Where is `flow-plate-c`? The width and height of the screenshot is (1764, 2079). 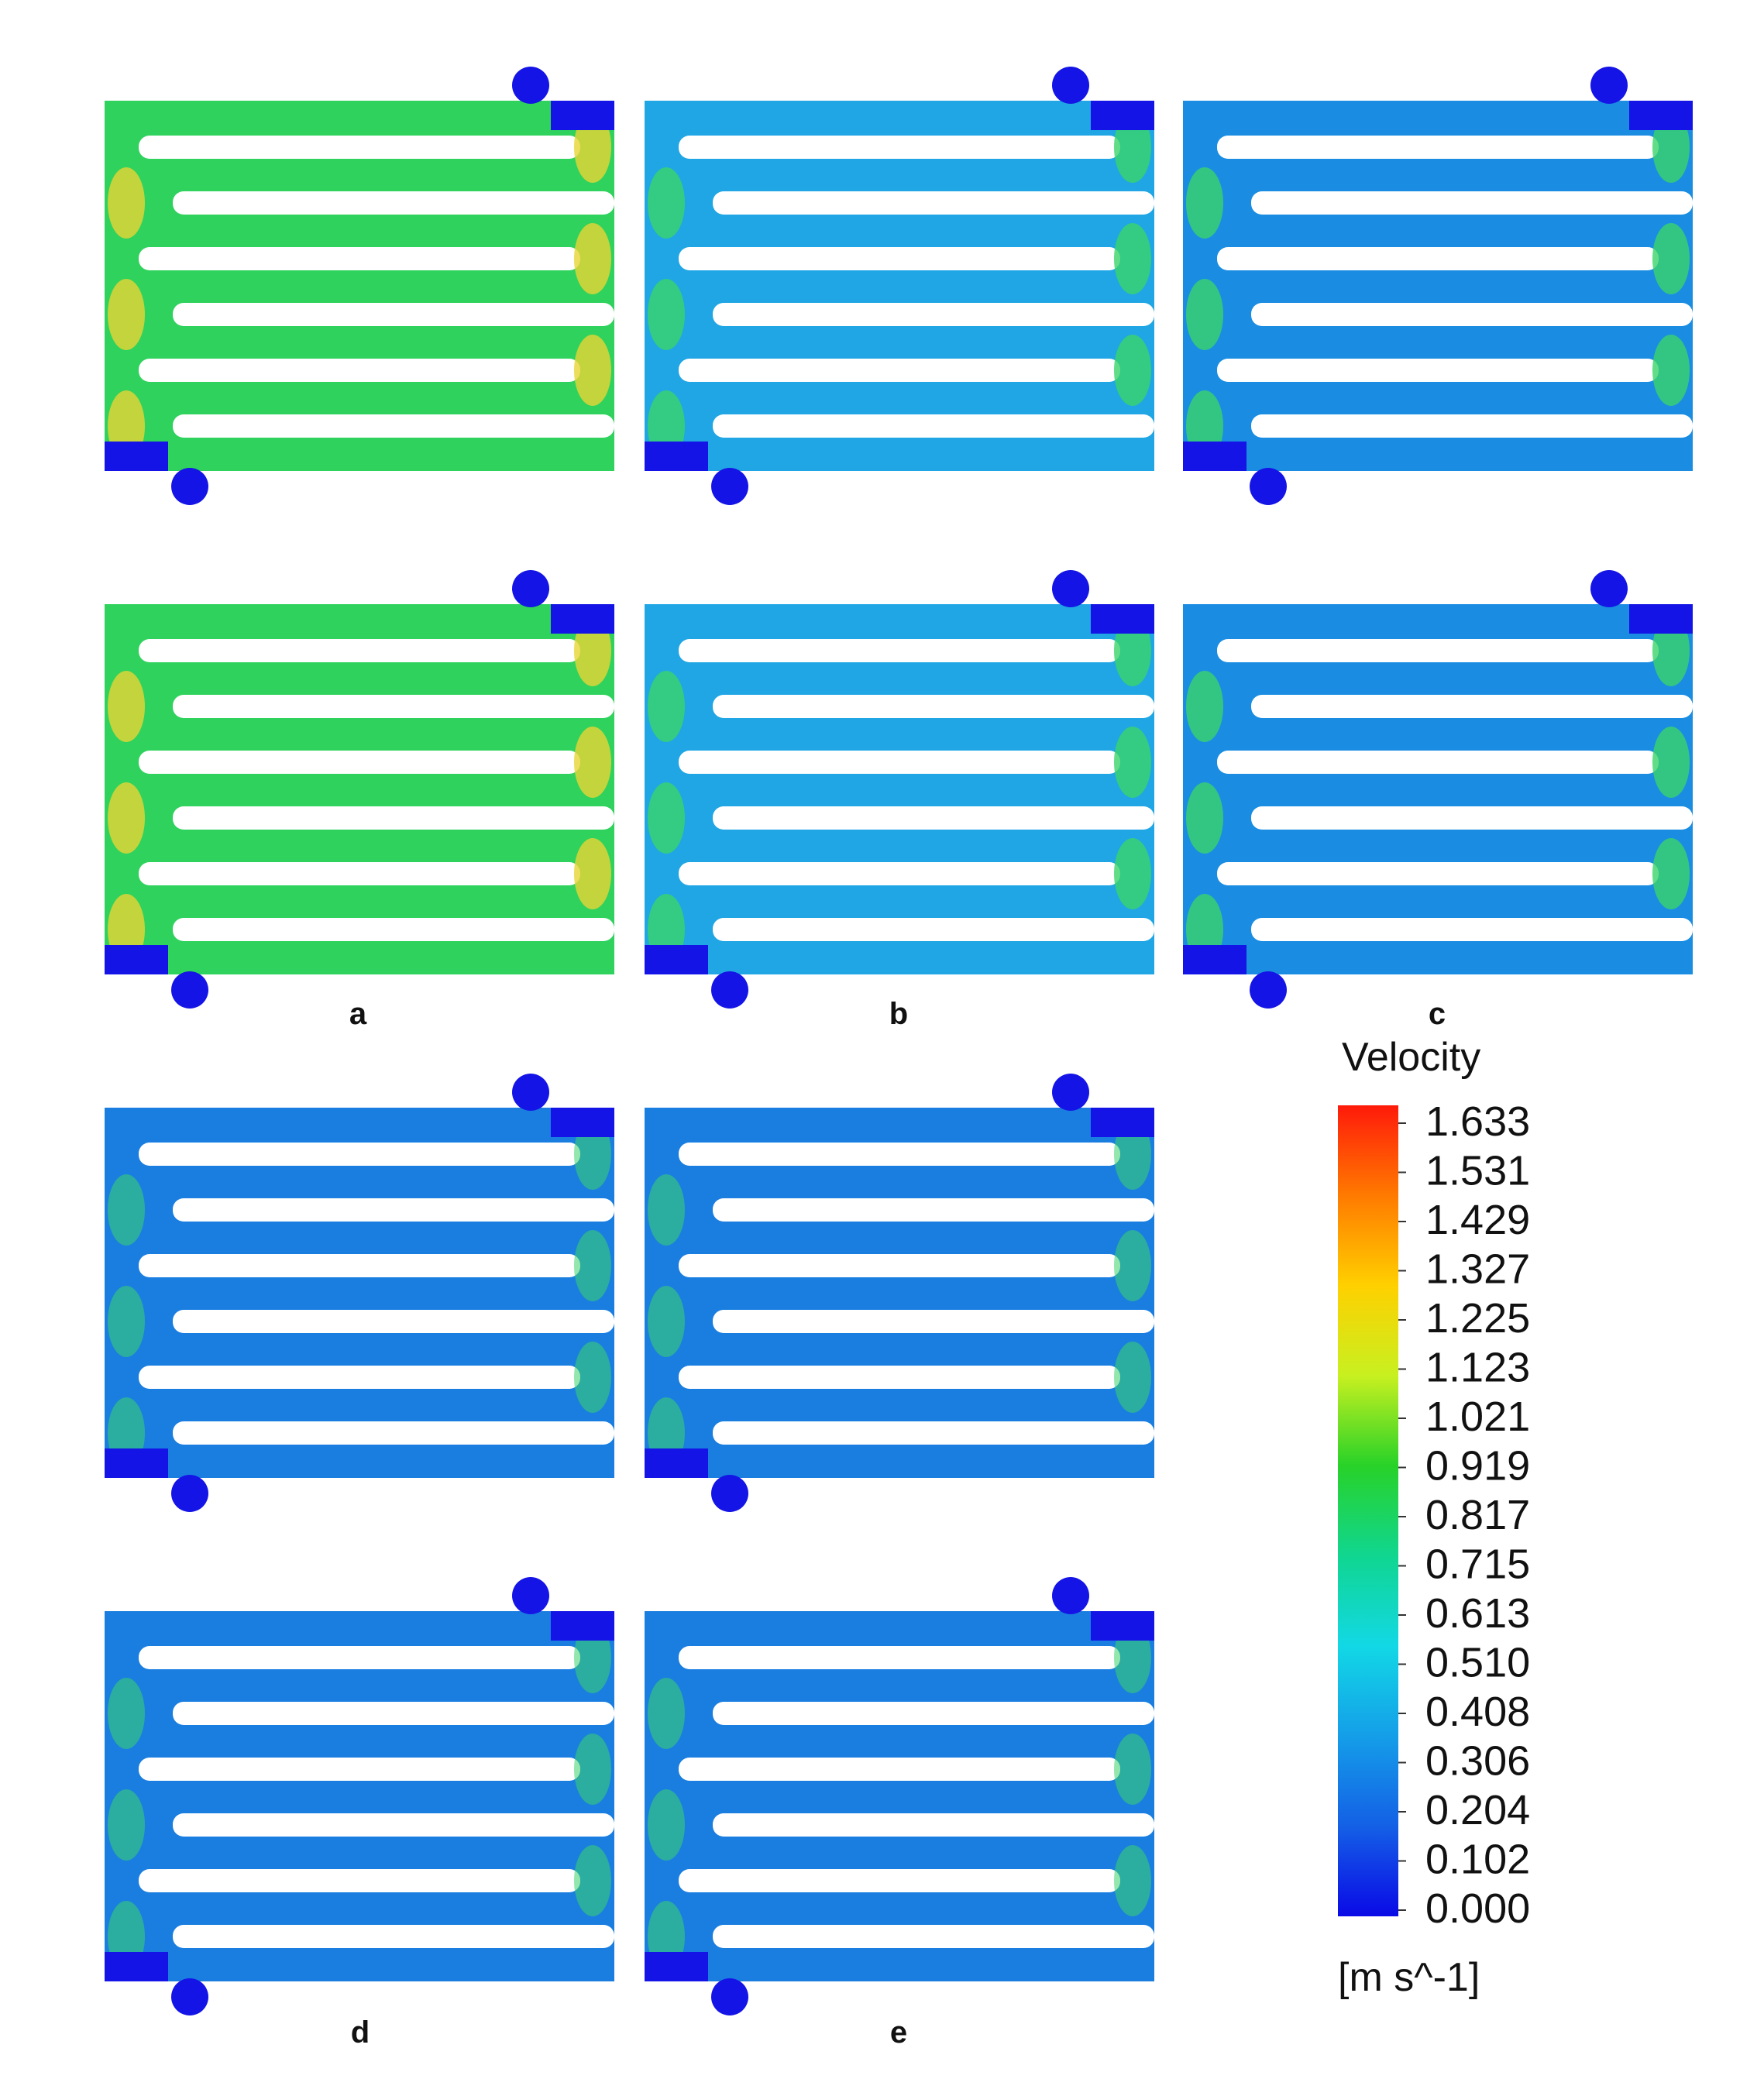
flow-plate-c is located at coordinates (1438, 789).